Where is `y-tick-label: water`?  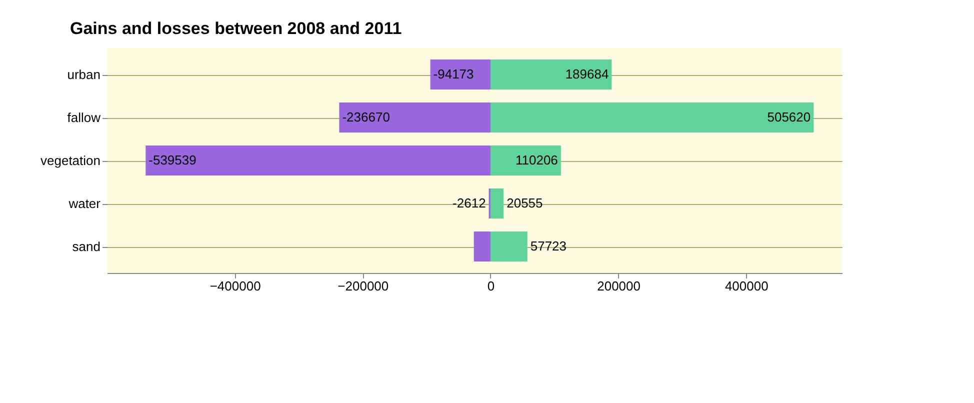
y-tick-label: water is located at coordinates (85, 203).